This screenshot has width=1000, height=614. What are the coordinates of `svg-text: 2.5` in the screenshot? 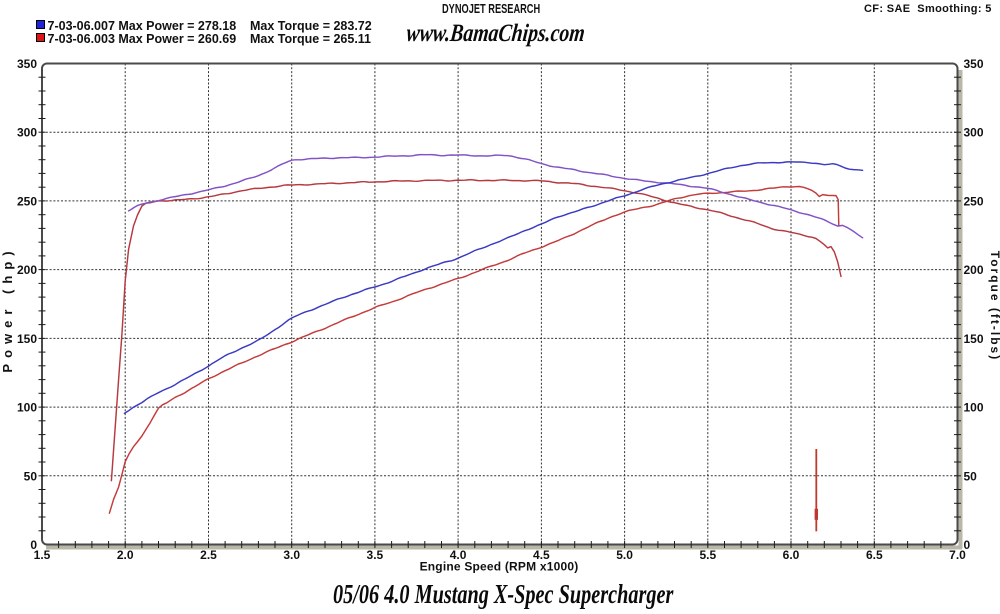 It's located at (208, 555).